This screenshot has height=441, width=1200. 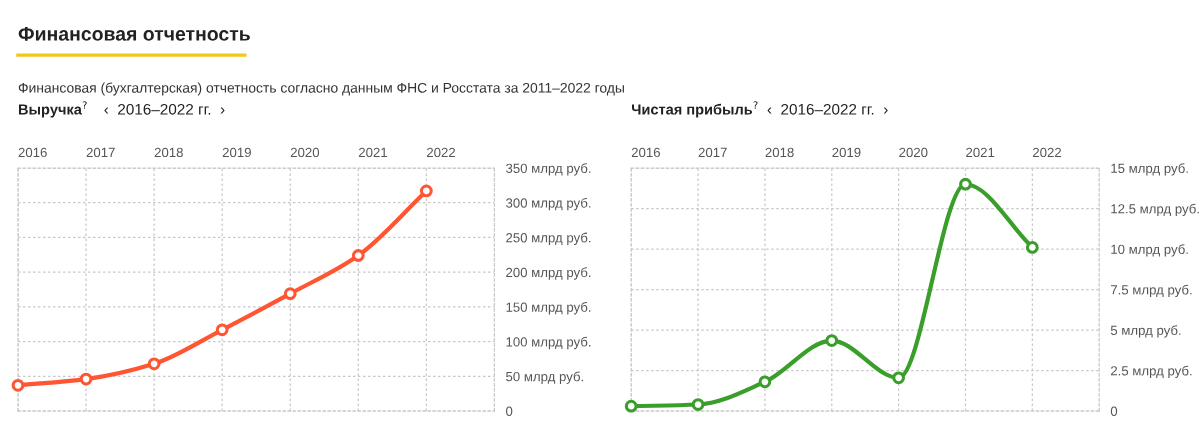 What do you see at coordinates (548, 239) in the screenshot?
I see `y-tick-label: 250 млрд руб.` at bounding box center [548, 239].